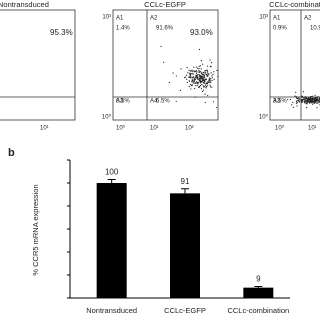 This screenshot has width=320, height=320. I want to click on x-tick-label: CCLc-EGFP, so click(185, 310).